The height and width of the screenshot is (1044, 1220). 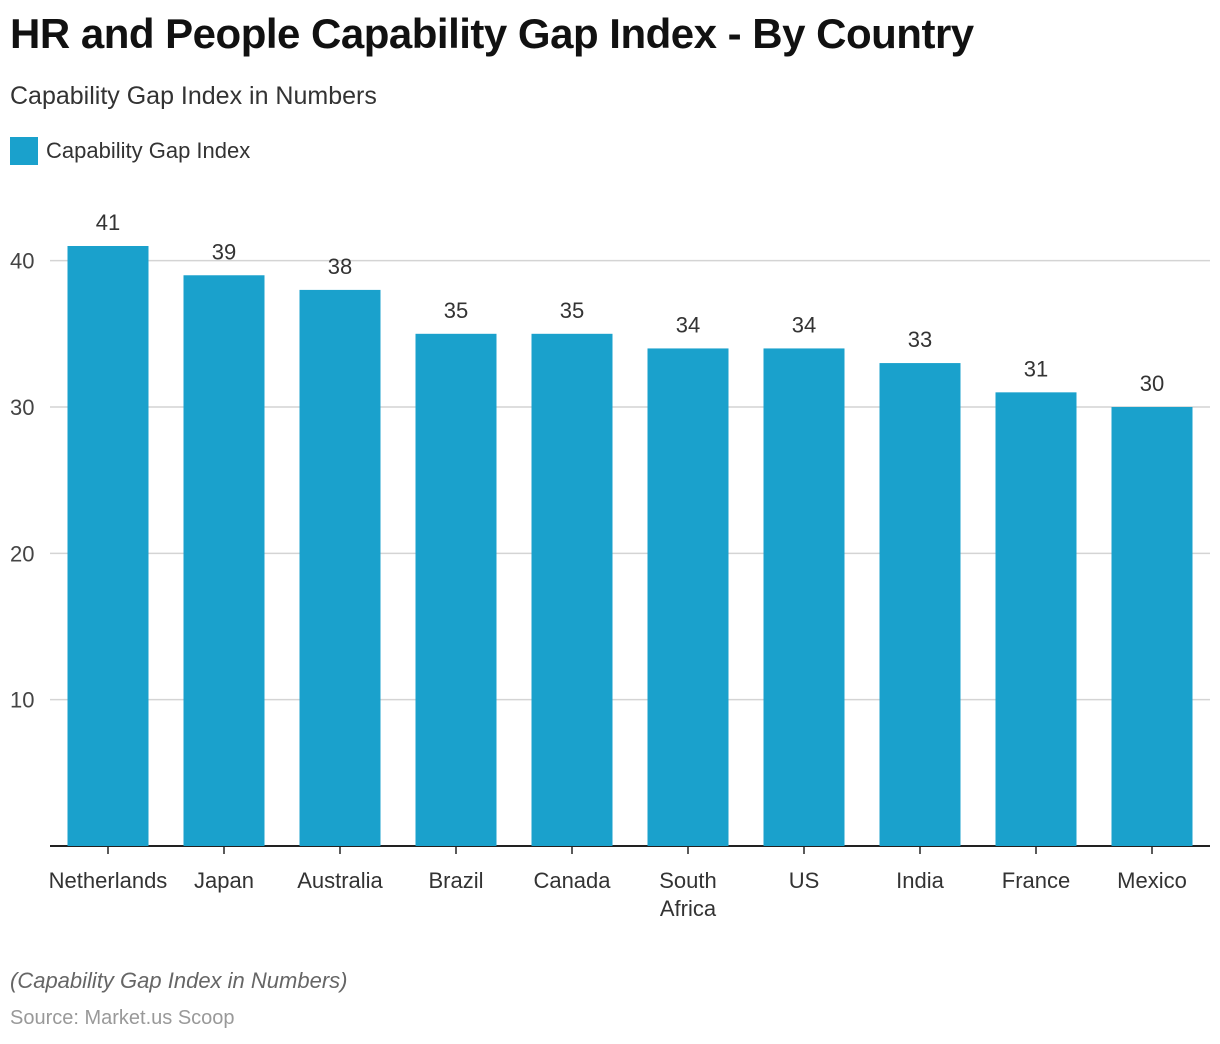 I want to click on category-label: France, so click(x=1036, y=880).